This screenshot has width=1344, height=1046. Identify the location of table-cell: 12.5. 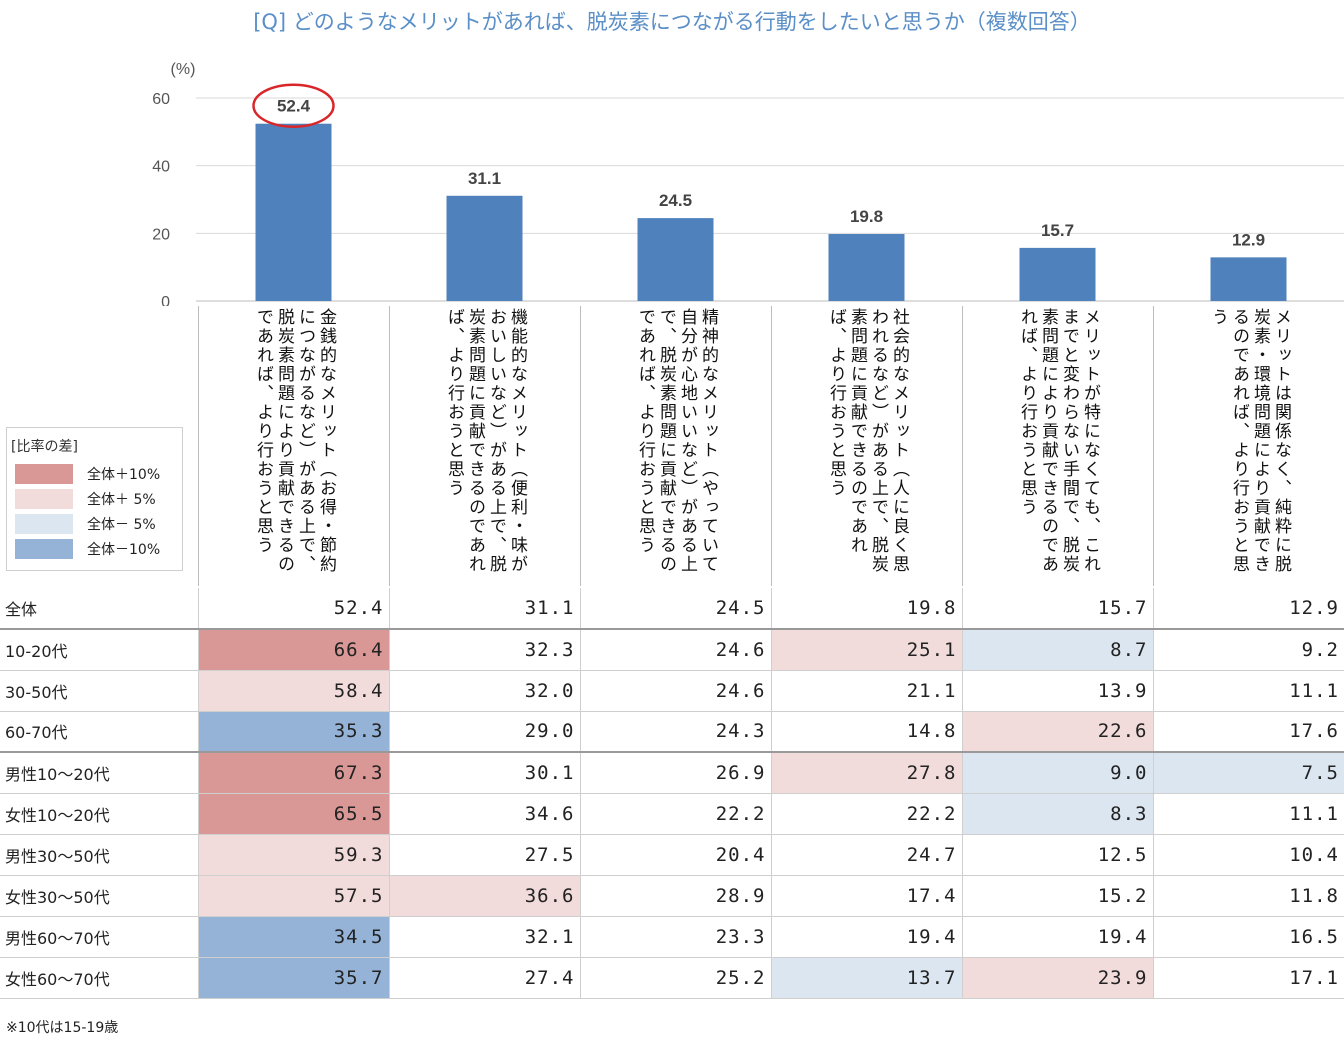
(1057, 855).